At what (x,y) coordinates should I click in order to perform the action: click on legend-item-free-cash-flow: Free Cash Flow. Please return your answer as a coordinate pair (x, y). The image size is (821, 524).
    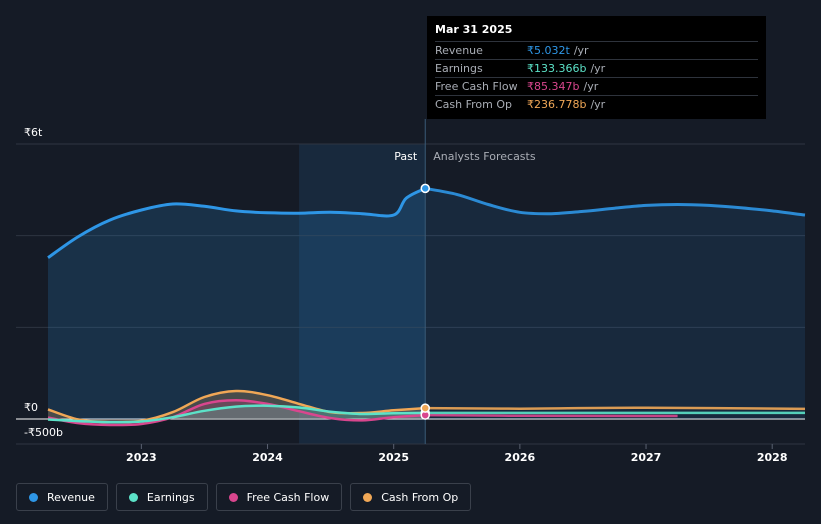
    Looking at the image, I should click on (279, 497).